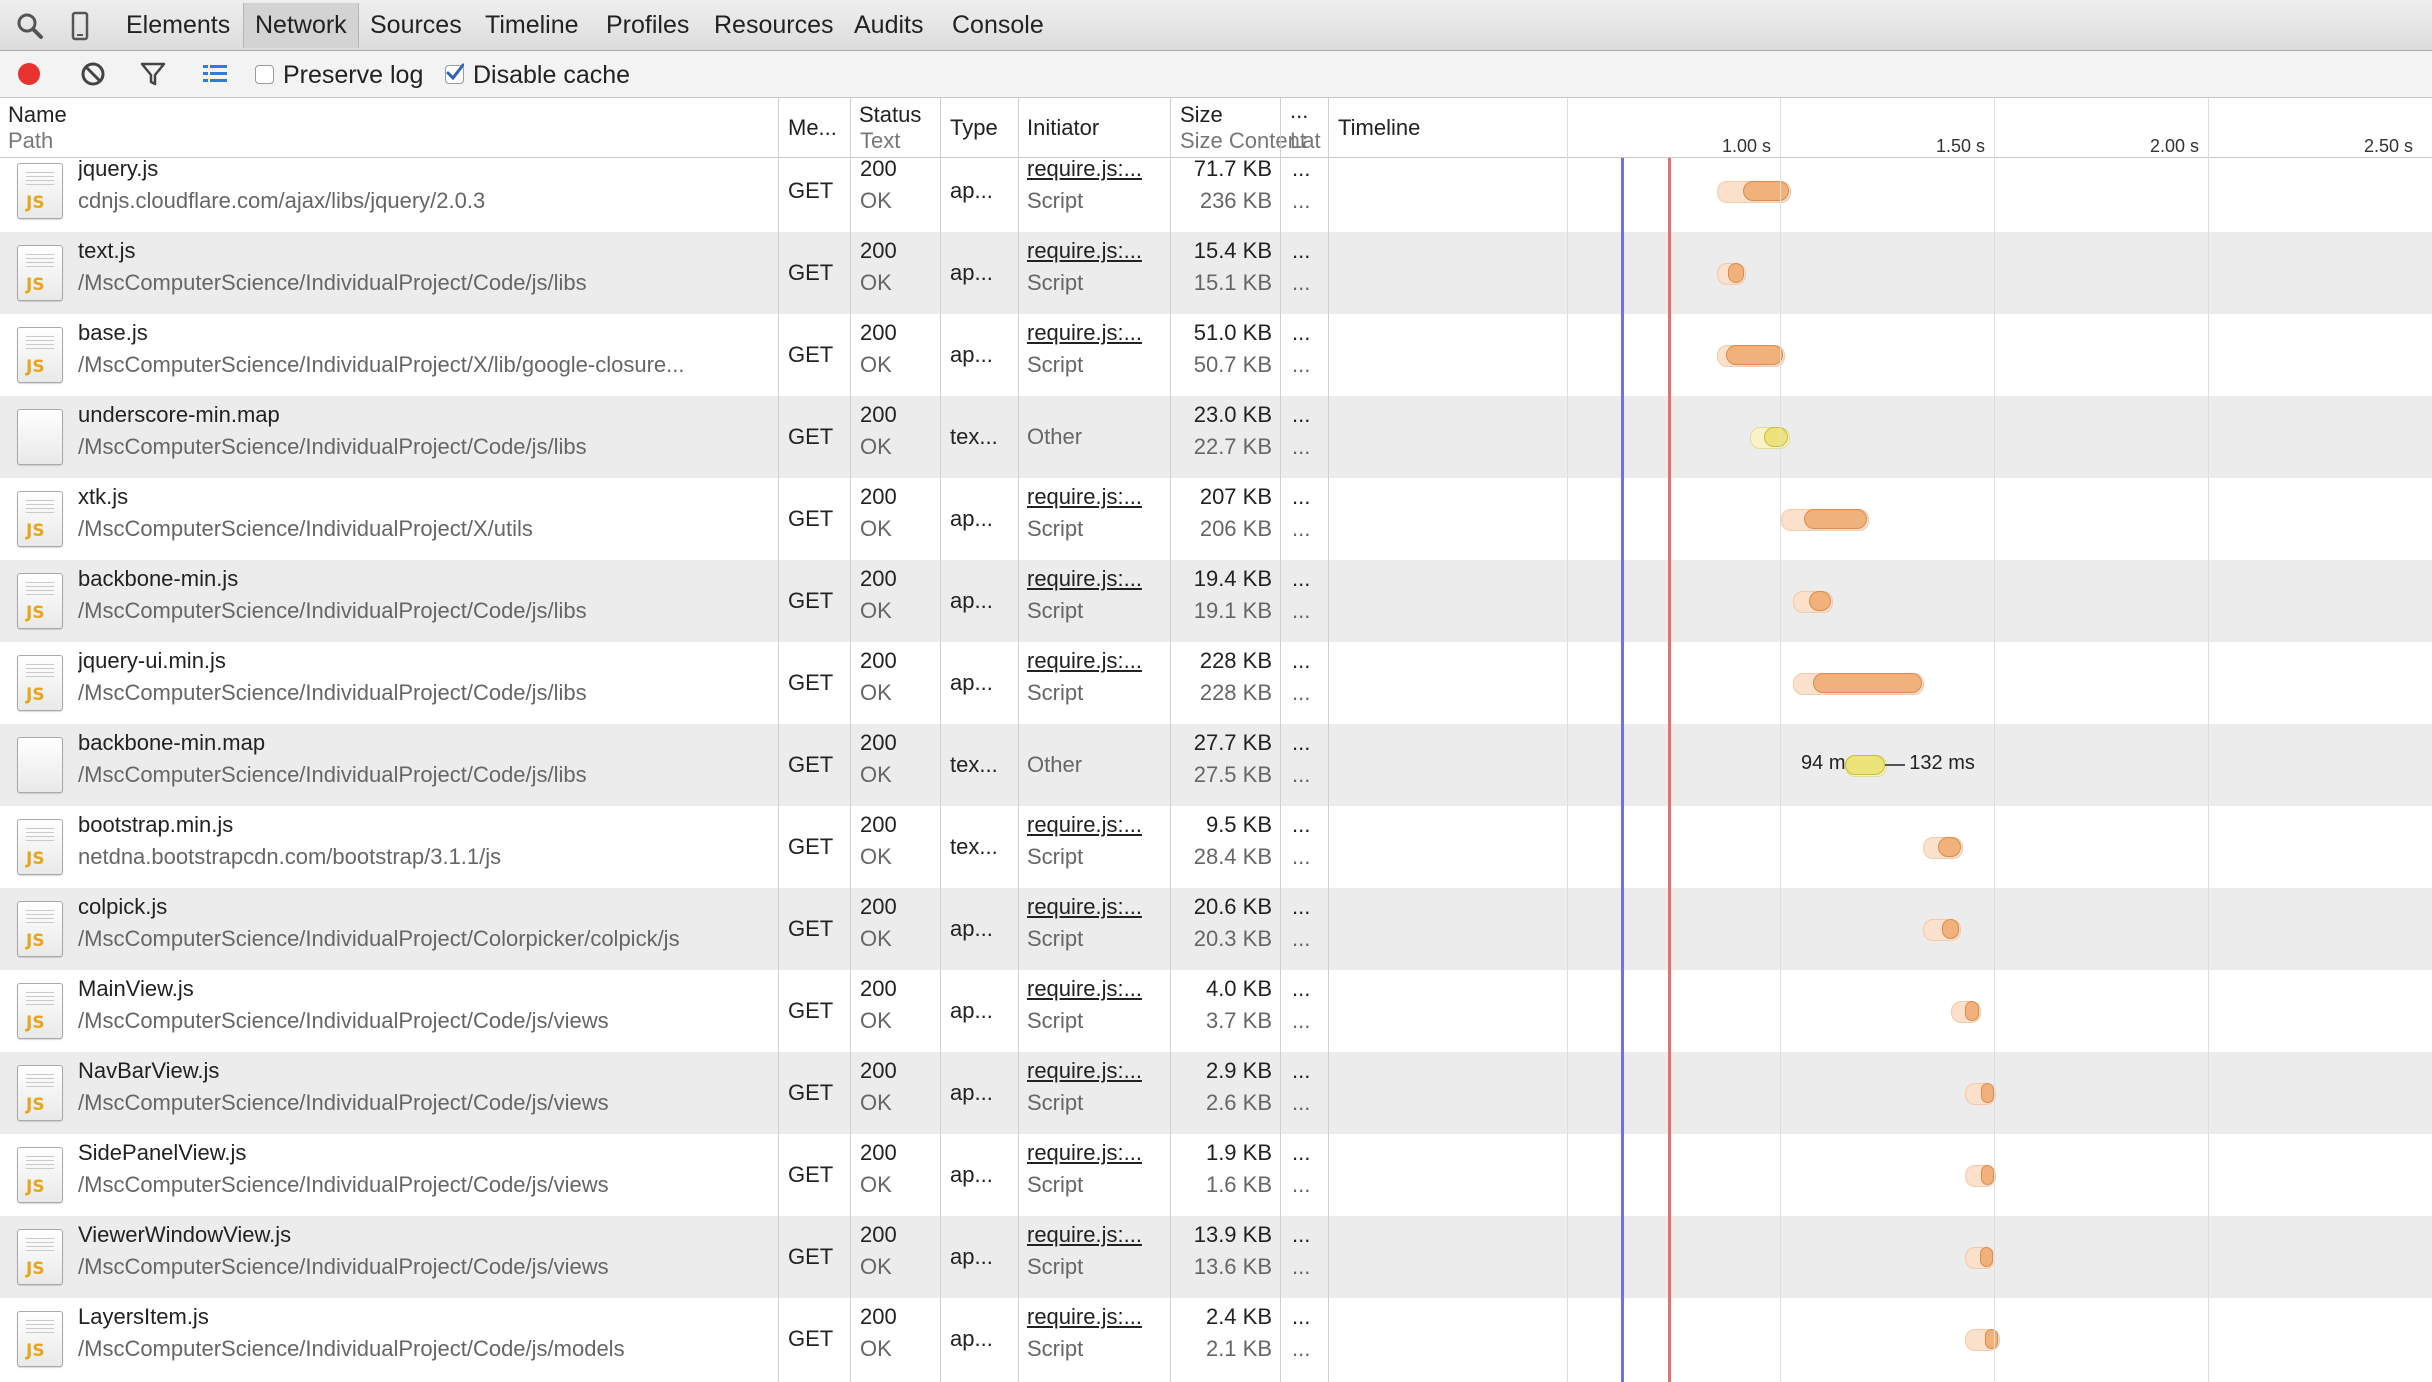  I want to click on request-content-size: 3.7 KB, so click(1238, 1020).